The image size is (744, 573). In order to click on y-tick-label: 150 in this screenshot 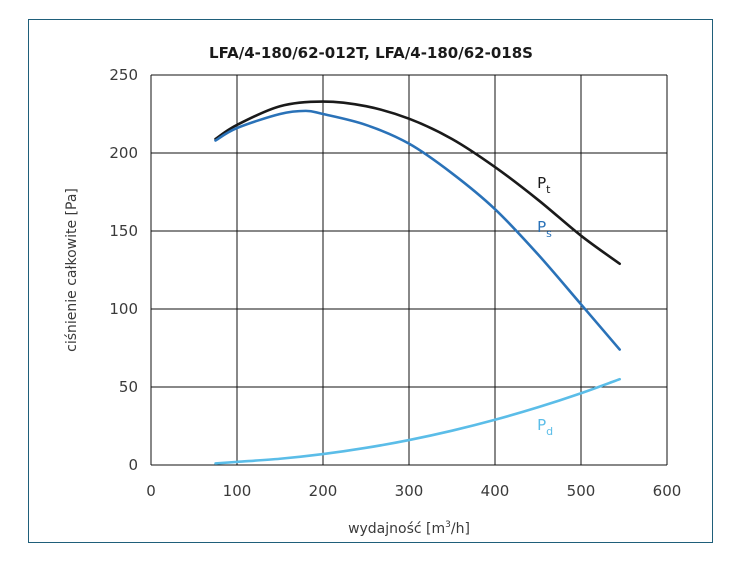, I will do `click(123, 231)`.